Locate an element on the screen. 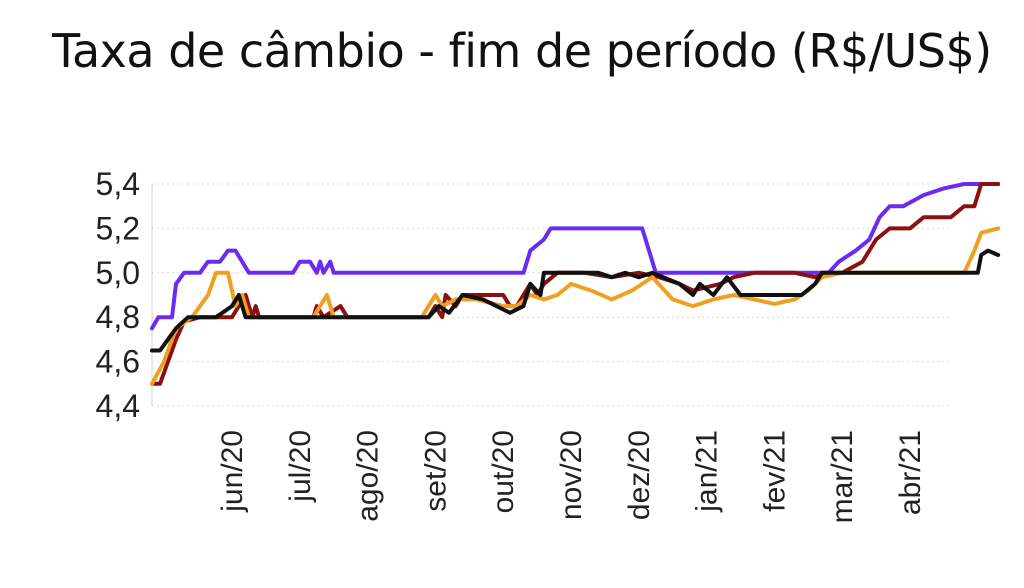 Image resolution: width=1024 pixels, height=588 pixels. x-tick-label: fev/21 is located at coordinates (774, 471).